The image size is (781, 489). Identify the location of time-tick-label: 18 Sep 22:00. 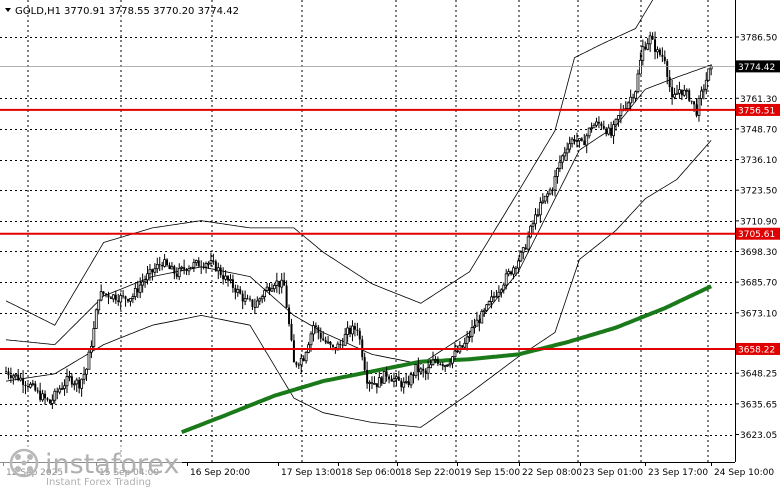
(430, 473).